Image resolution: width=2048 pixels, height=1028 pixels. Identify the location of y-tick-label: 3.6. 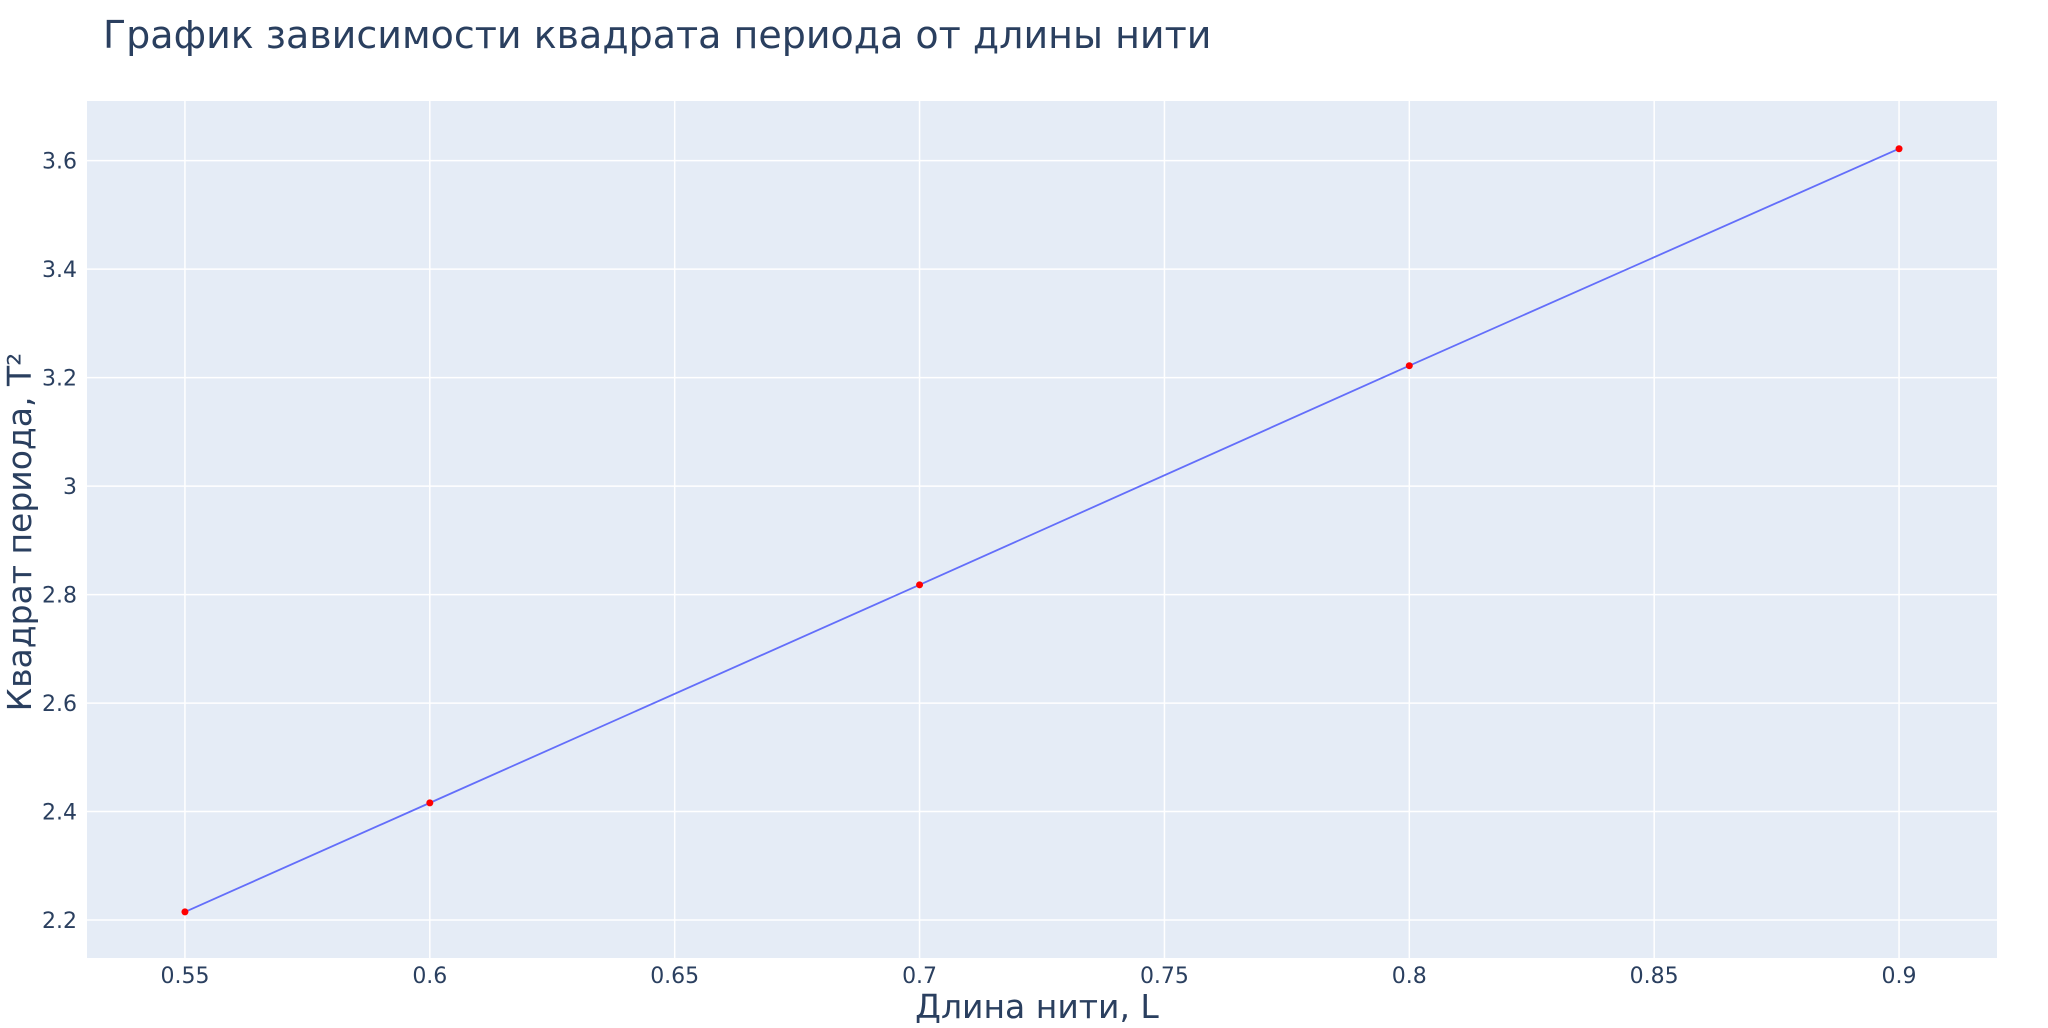
(59, 162).